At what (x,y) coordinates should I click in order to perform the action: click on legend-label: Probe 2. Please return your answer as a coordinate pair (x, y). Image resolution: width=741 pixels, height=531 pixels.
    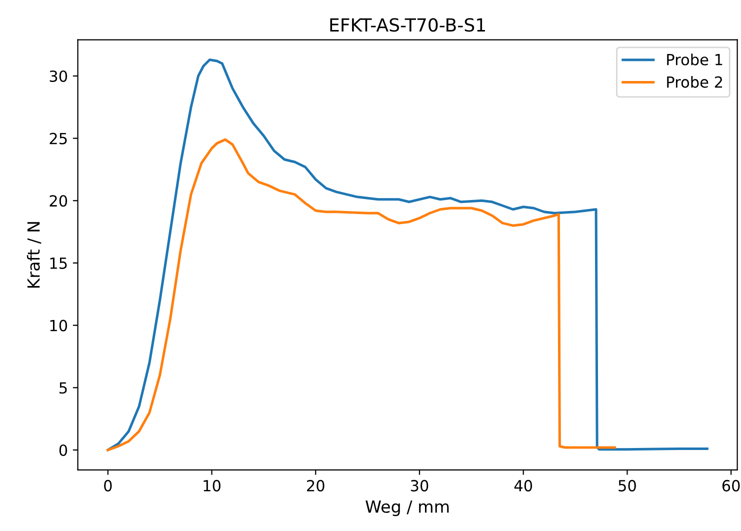
    Looking at the image, I should click on (694, 82).